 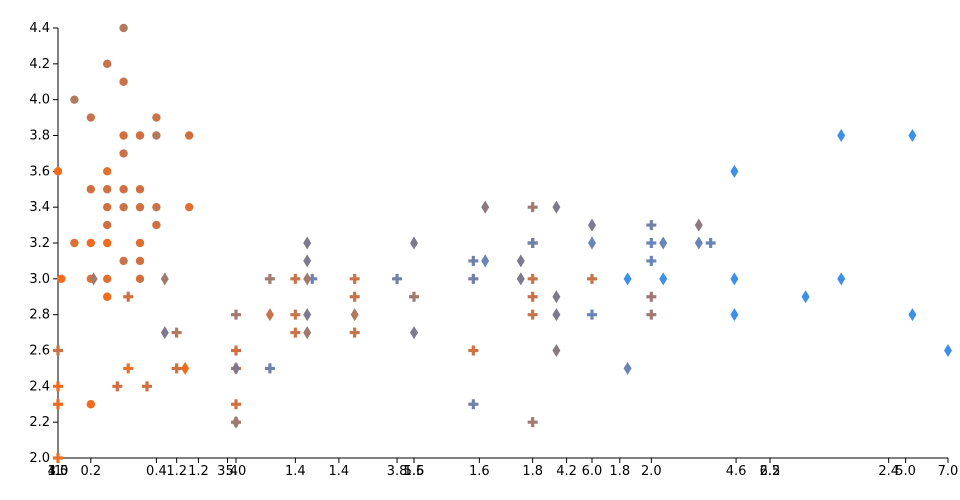 What do you see at coordinates (39, 28) in the screenshot?
I see `y-tick-label: 4.4` at bounding box center [39, 28].